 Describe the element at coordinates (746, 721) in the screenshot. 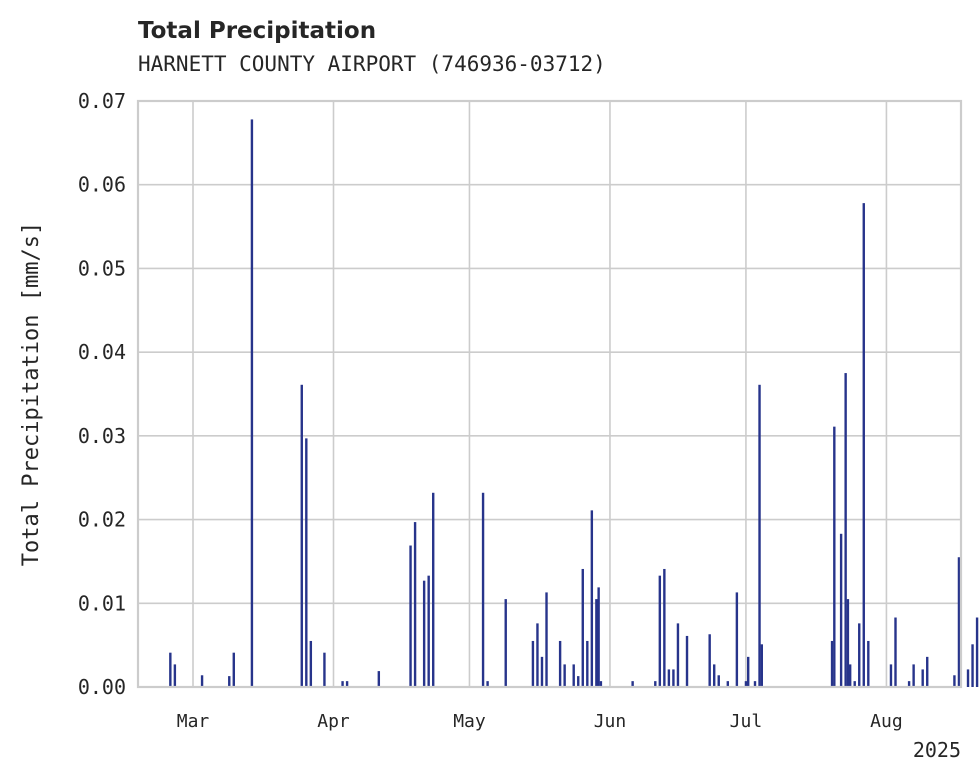

I see `x-tick-label: Jul` at that location.